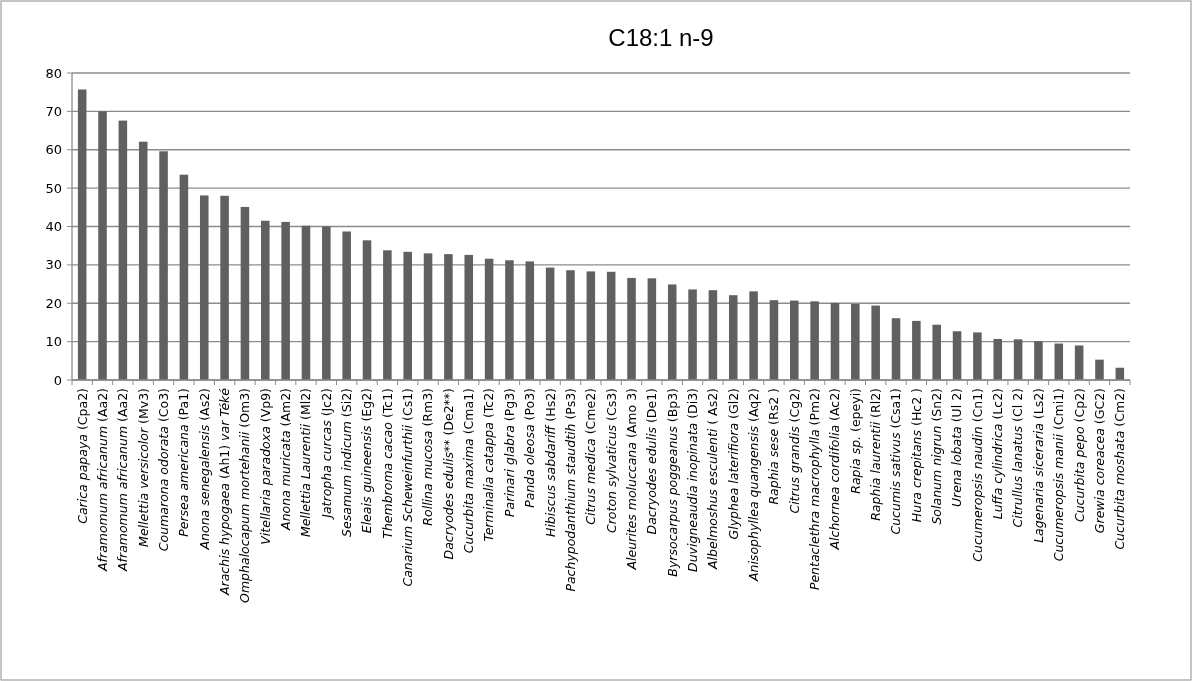 Image resolution: width=1192 pixels, height=681 pixels. I want to click on x-tick-label: Raphia sese (Rs2 ), so click(774, 446).